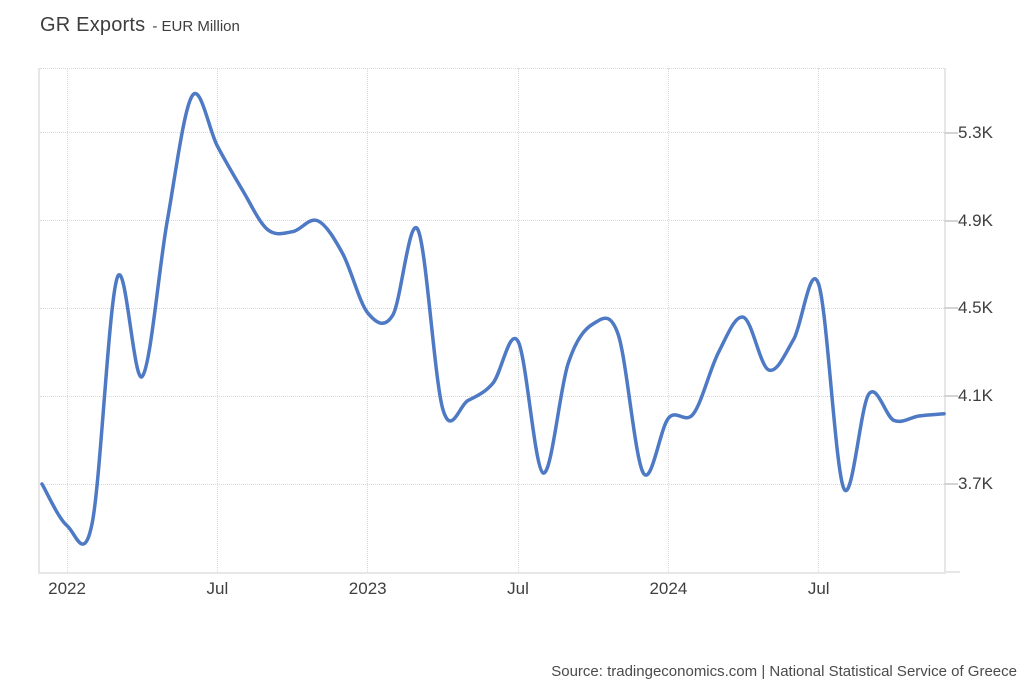 This screenshot has height=700, width=1024. What do you see at coordinates (492, 573) in the screenshot?
I see `plot-border-bottom` at bounding box center [492, 573].